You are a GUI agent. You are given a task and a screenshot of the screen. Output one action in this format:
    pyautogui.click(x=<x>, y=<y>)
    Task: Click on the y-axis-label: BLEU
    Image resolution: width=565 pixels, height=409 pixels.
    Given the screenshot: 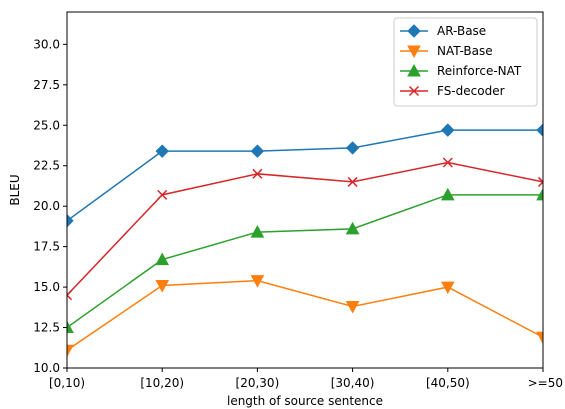 What is the action you would take?
    pyautogui.click(x=15, y=189)
    